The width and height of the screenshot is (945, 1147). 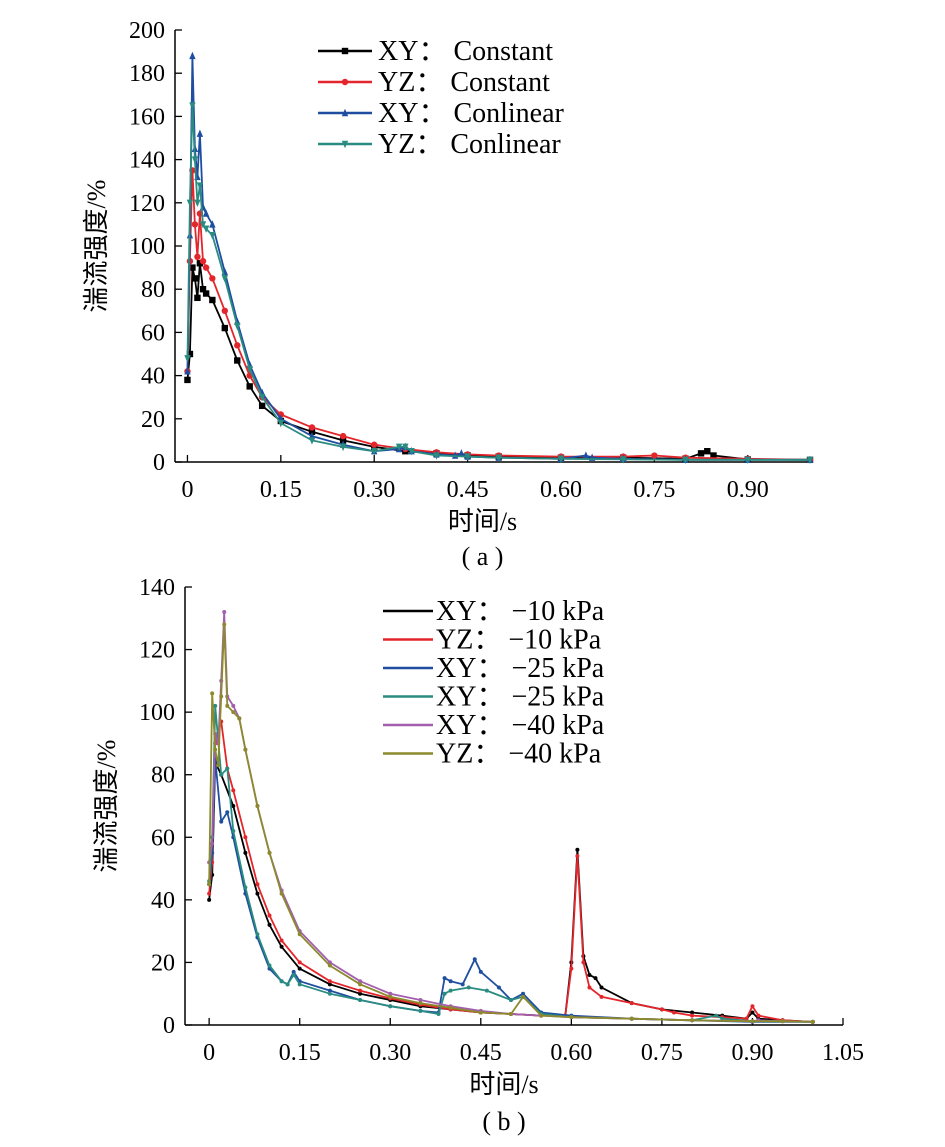 I want to click on legend-label-a-1: XY： Constant, so click(x=465, y=51).